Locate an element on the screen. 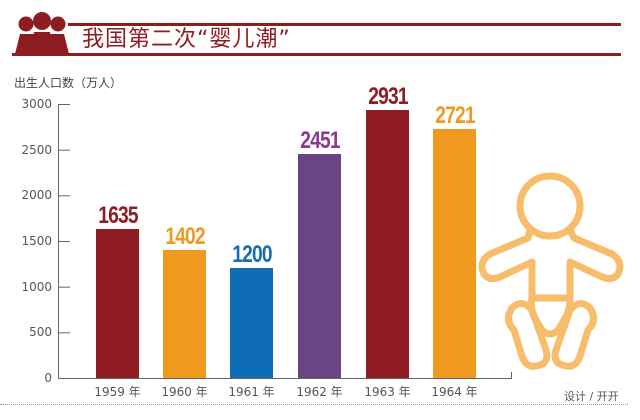 This screenshot has width=640, height=420. page-title: 我国第二次“婴儿潮” is located at coordinates (186, 39).